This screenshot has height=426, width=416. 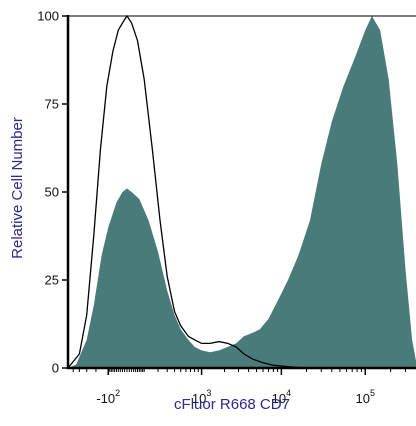 I want to click on y-tick-label: 50, so click(x=52, y=192).